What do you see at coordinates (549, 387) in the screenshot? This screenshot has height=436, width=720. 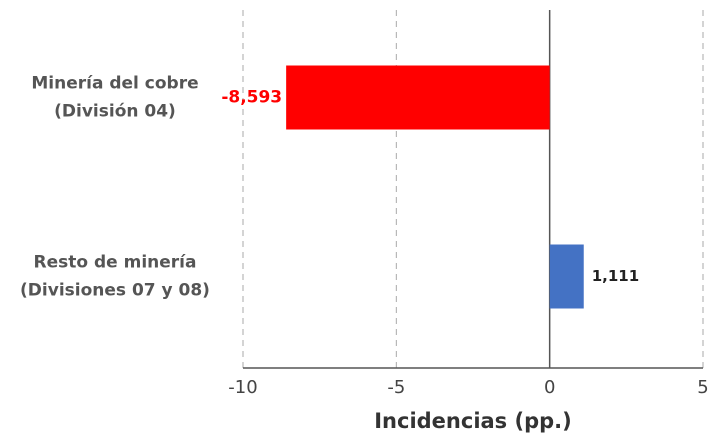 I see `x-tick-label: 0` at bounding box center [549, 387].